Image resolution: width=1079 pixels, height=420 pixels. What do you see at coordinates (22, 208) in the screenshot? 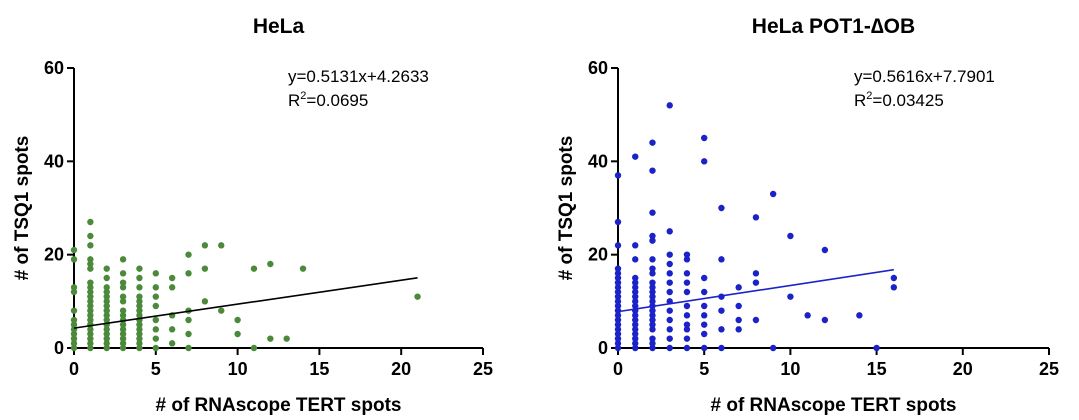
I see `y-axis-label: # of TSQ1 spots` at bounding box center [22, 208].